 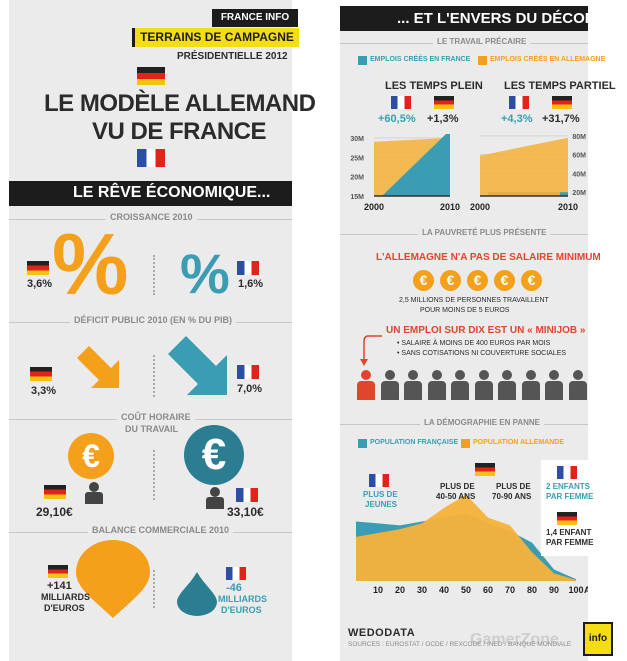 What do you see at coordinates (570, 496) in the screenshot?
I see `fr-fertility-line2: PAR FEMME` at bounding box center [570, 496].